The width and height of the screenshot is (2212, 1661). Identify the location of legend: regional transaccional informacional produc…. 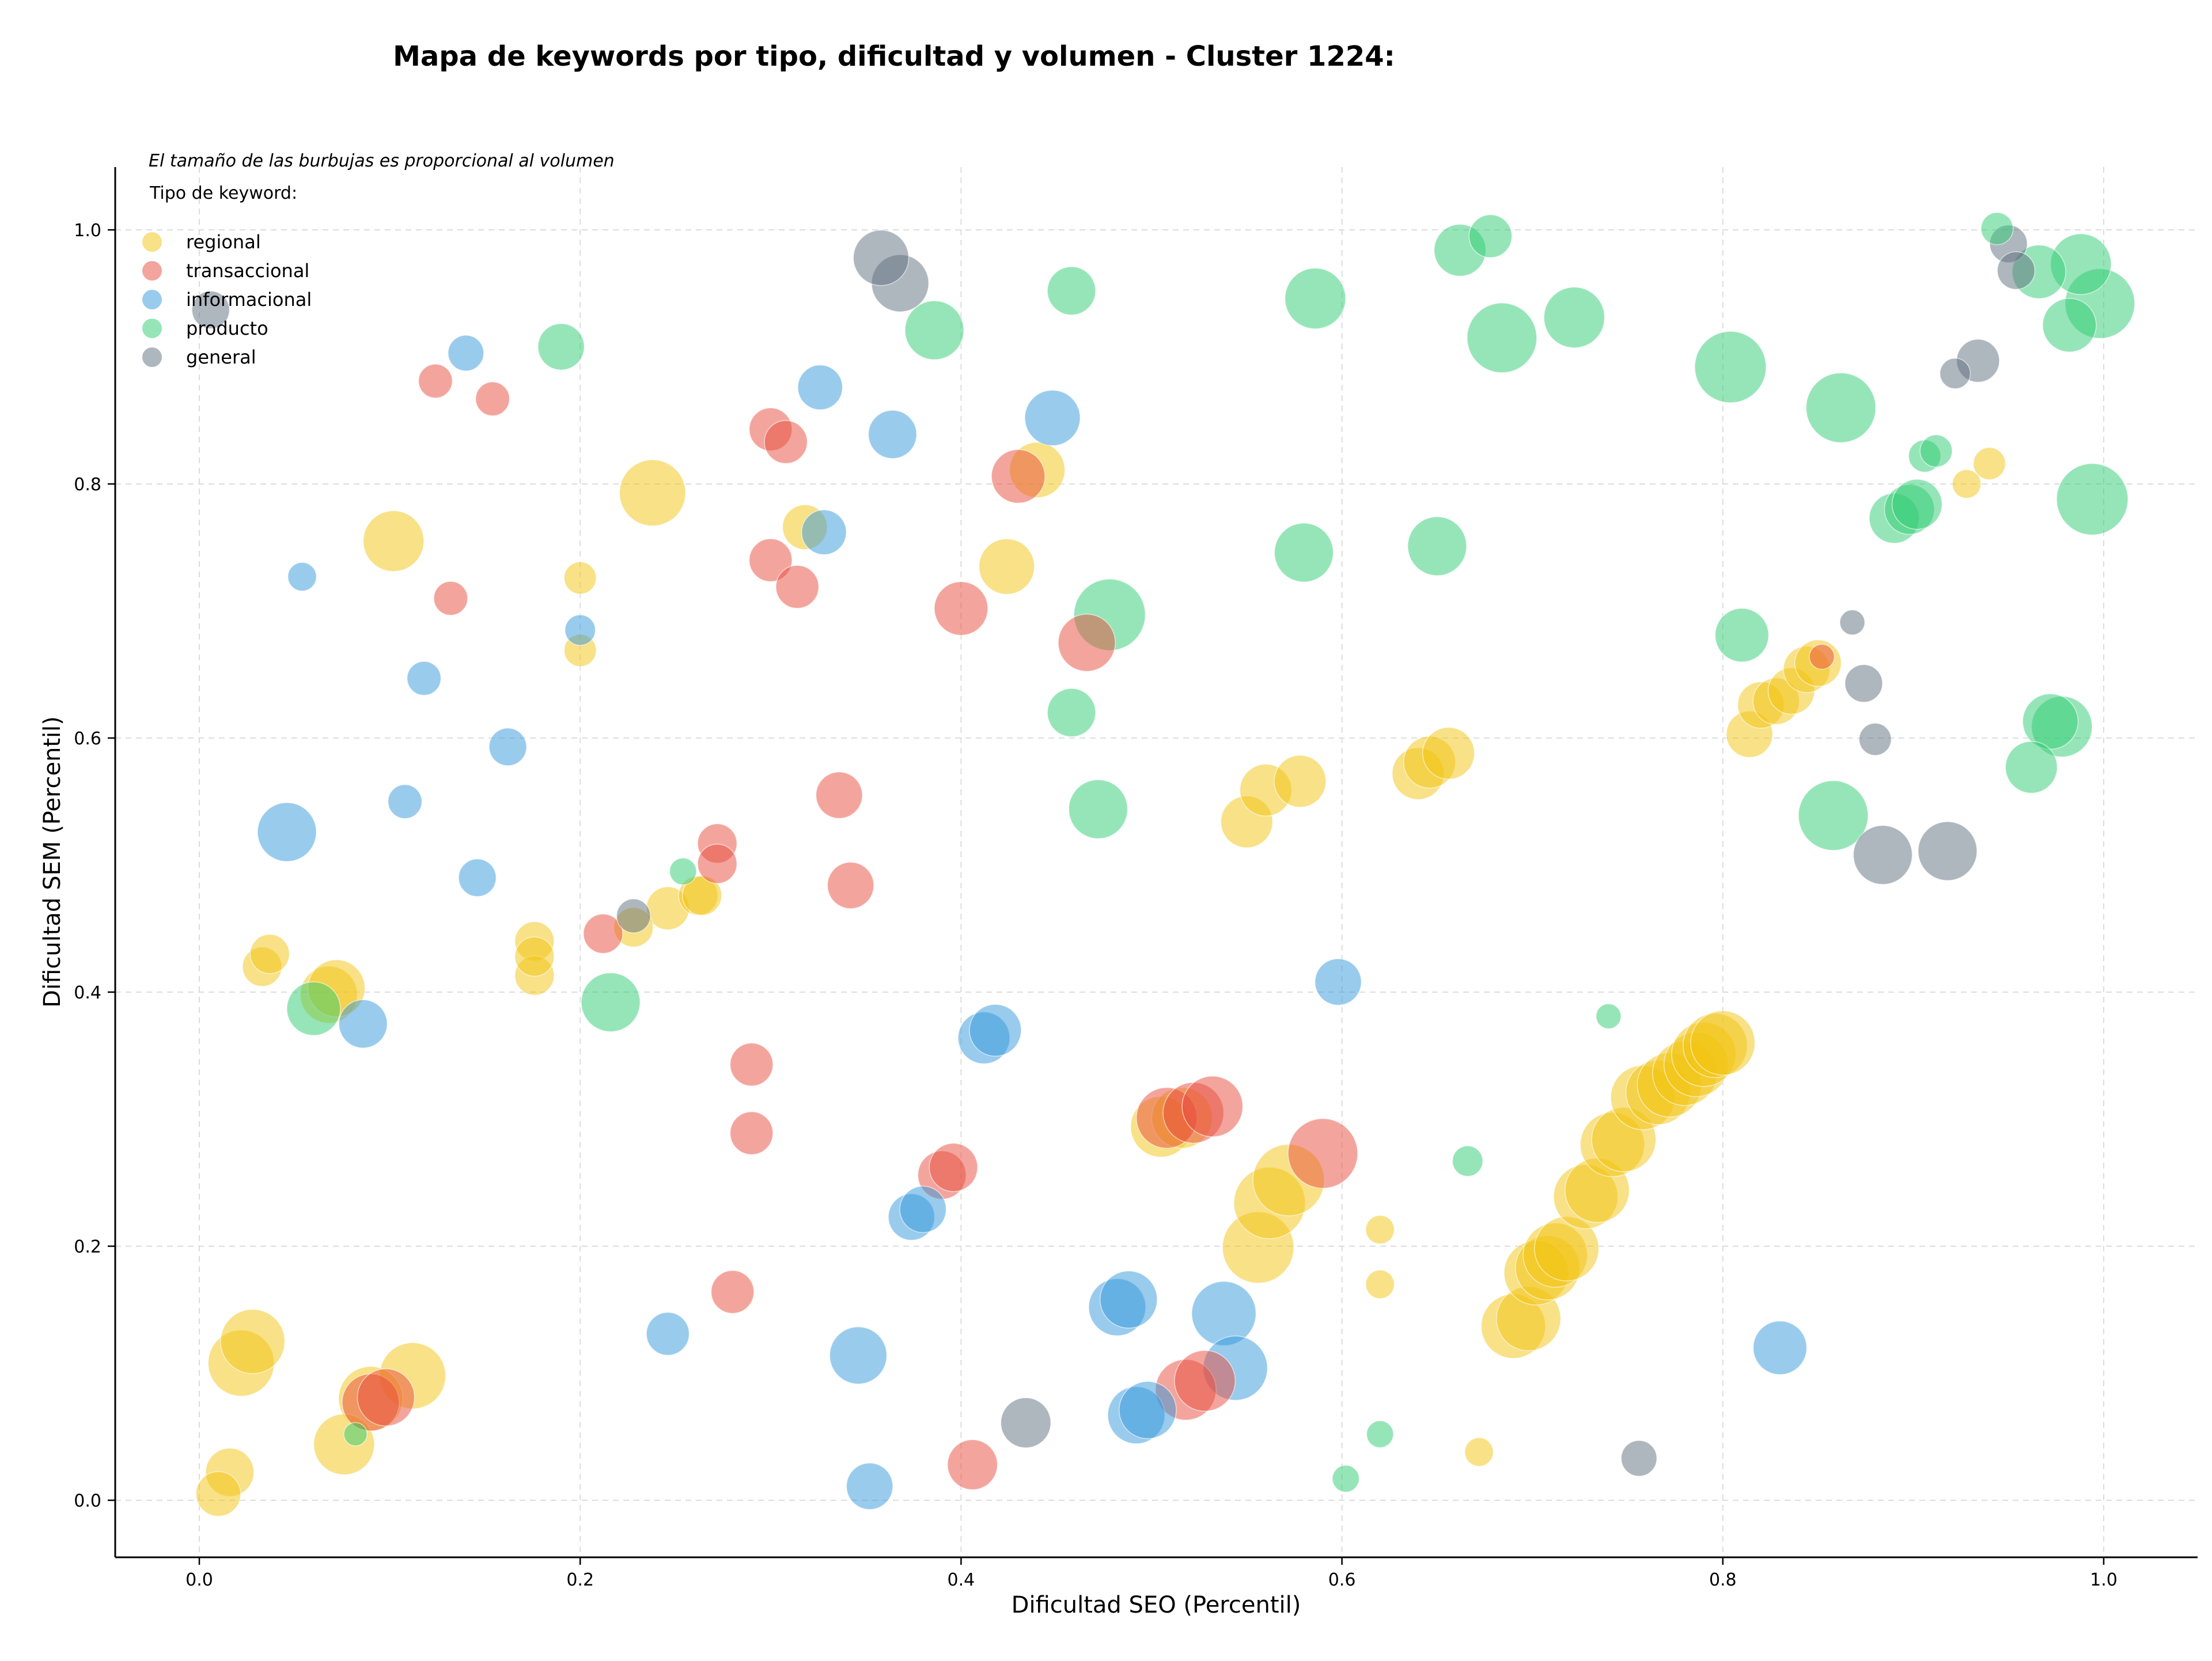
(227, 299).